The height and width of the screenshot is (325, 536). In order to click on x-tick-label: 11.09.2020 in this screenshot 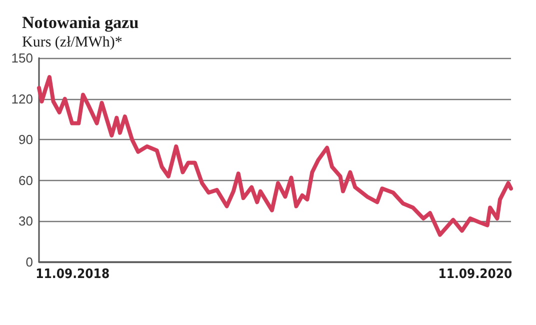, I will do `click(475, 274)`.